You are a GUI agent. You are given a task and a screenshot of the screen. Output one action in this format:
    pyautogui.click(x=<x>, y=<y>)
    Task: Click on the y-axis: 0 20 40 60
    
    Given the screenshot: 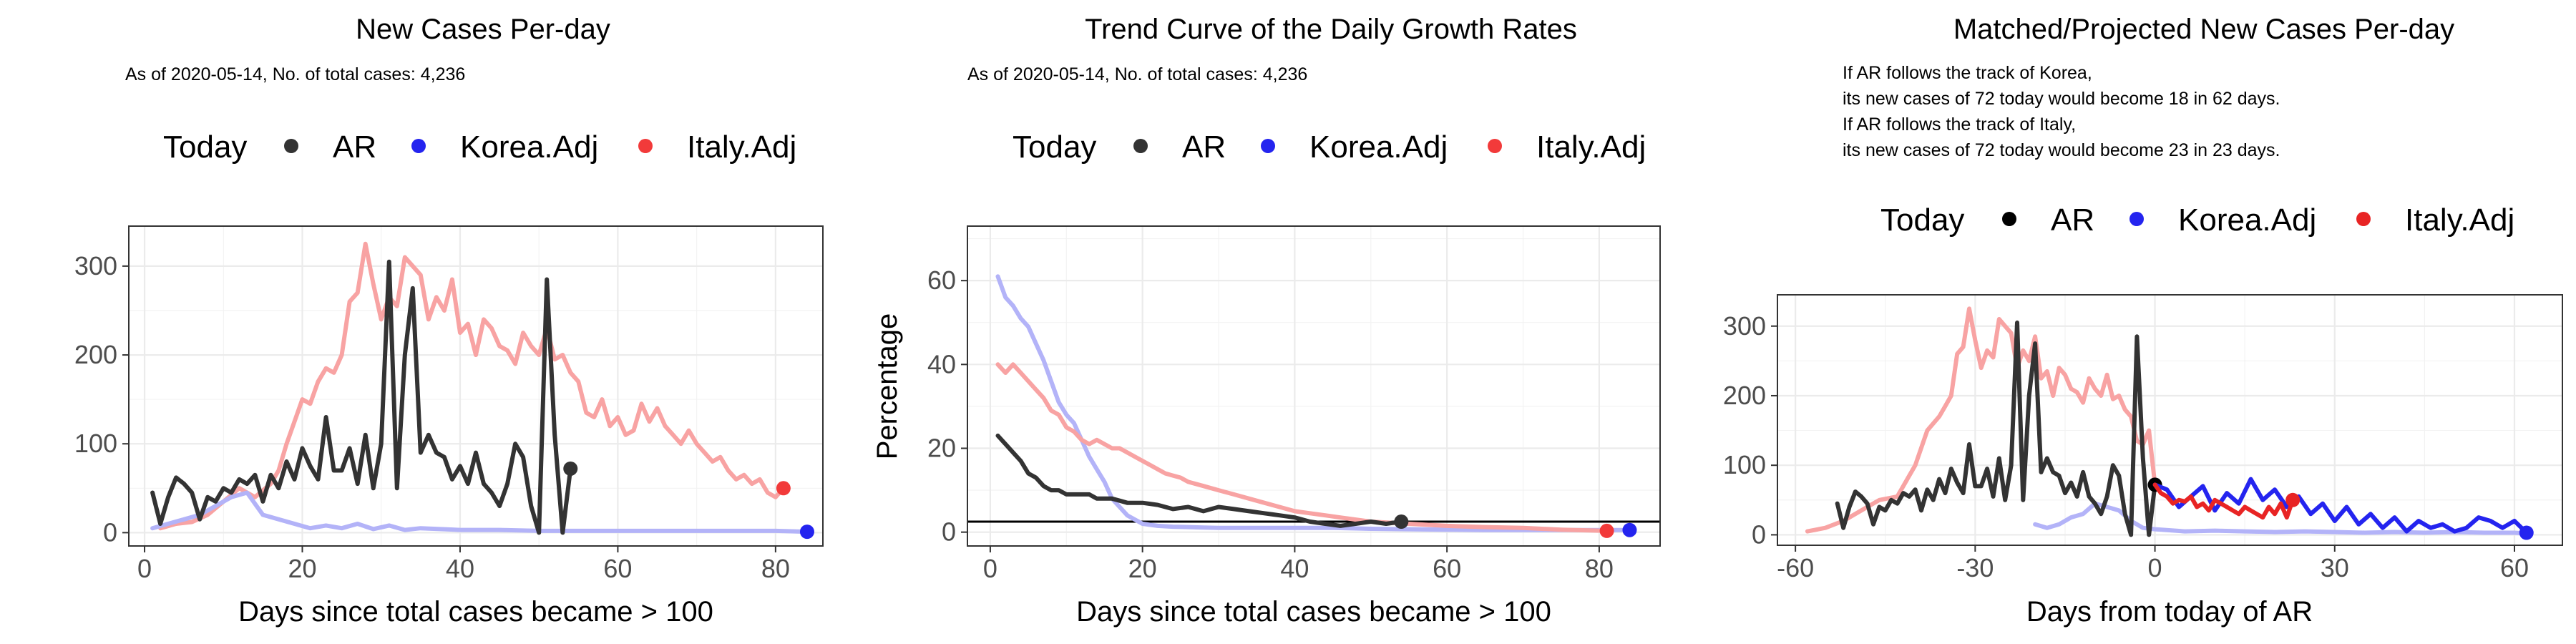 What is the action you would take?
    pyautogui.click(x=947, y=406)
    